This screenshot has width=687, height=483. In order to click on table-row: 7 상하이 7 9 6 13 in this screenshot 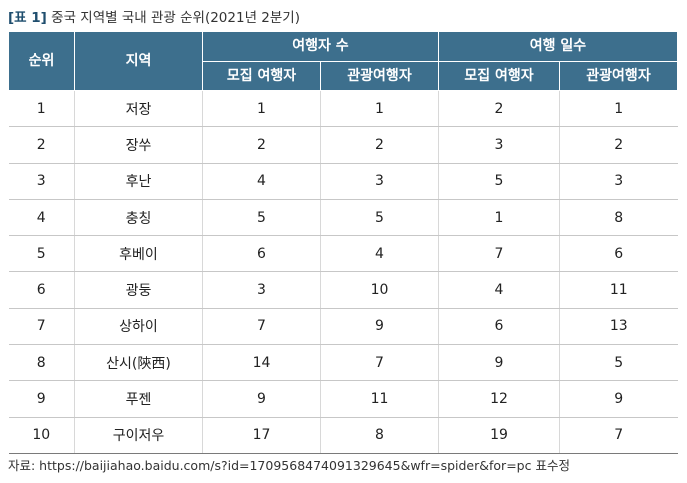, I will do `click(343, 327)`.